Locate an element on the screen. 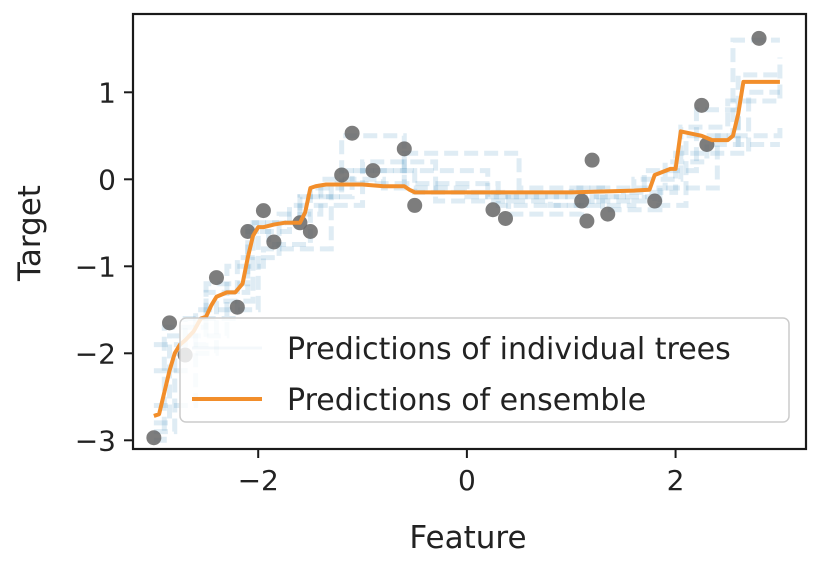 This screenshot has width=816, height=568. x-axis-ticks: −2 0 2 is located at coordinates (461, 473).